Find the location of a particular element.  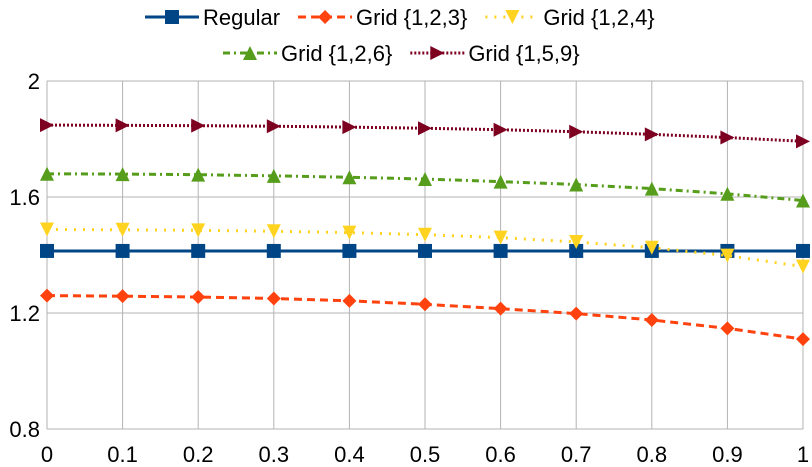

legend-item-1: Regular is located at coordinates (212, 17).